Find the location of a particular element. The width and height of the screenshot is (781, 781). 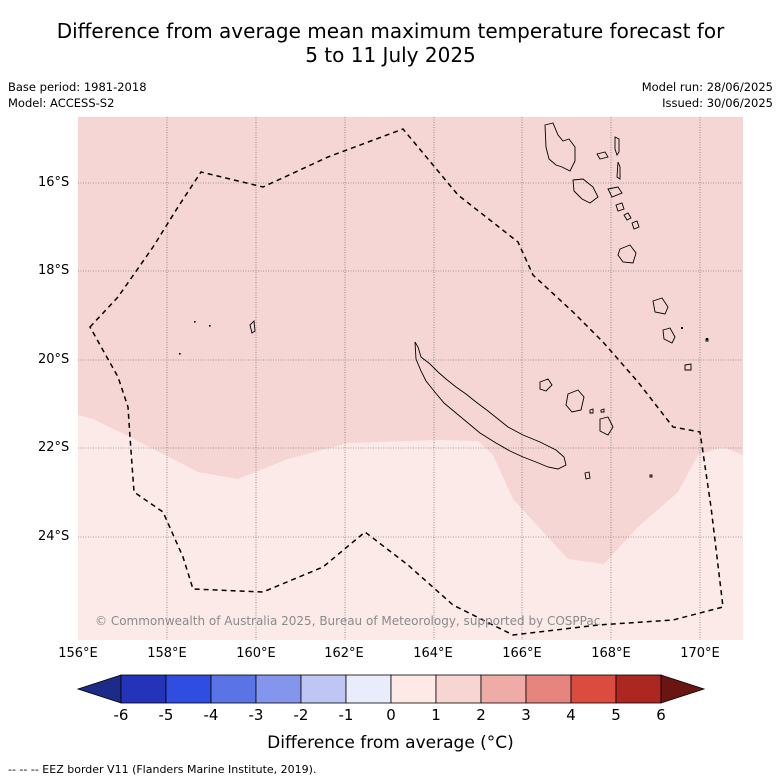

lon-label-170e: 170°E is located at coordinates (700, 653).